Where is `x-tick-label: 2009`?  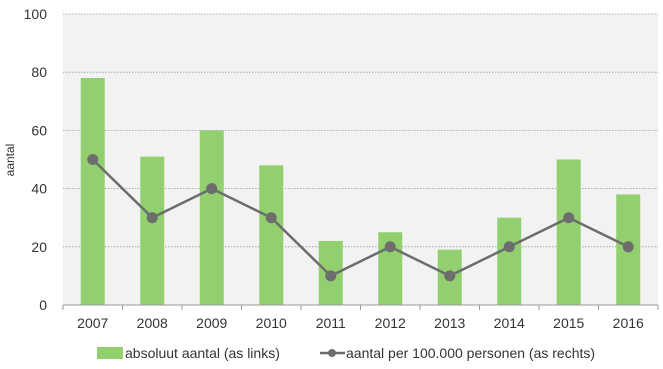 x-tick-label: 2009 is located at coordinates (211, 323).